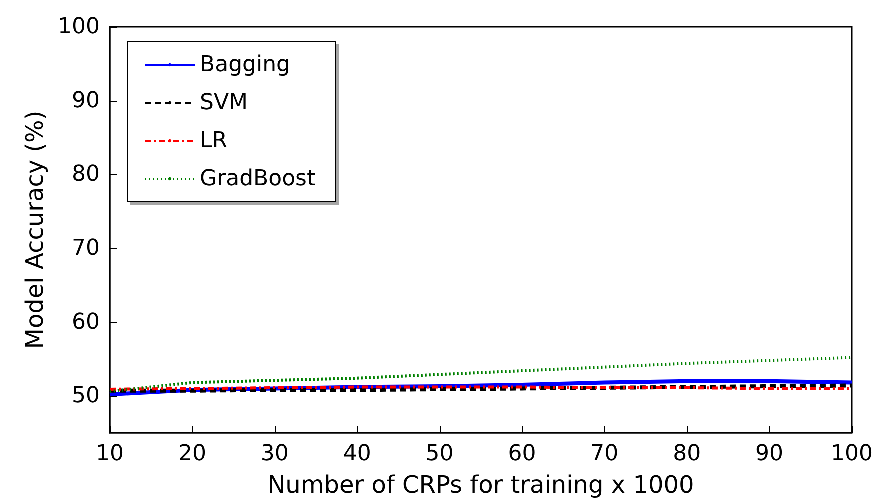 The width and height of the screenshot is (881, 502). What do you see at coordinates (440, 454) in the screenshot?
I see `x-tick-label: 50` at bounding box center [440, 454].